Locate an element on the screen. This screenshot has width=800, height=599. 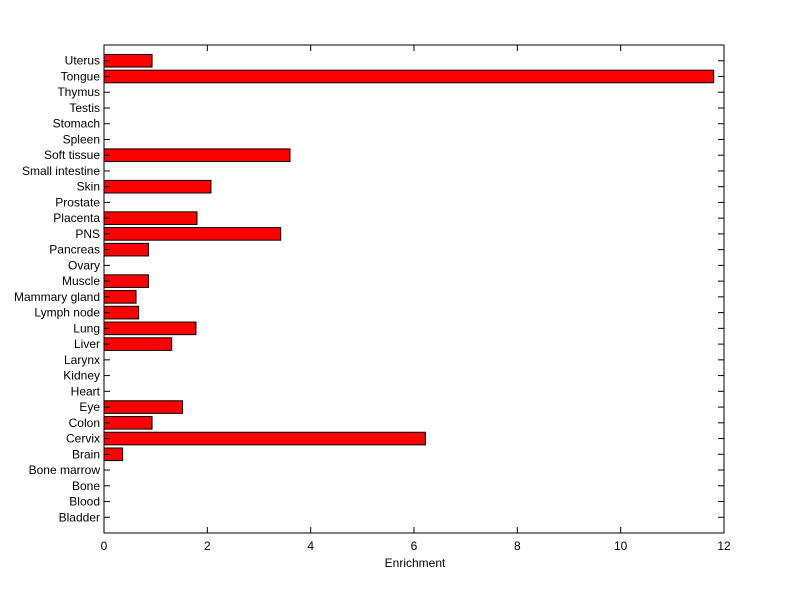
y-tick-label: Lymph node is located at coordinates (67, 313).